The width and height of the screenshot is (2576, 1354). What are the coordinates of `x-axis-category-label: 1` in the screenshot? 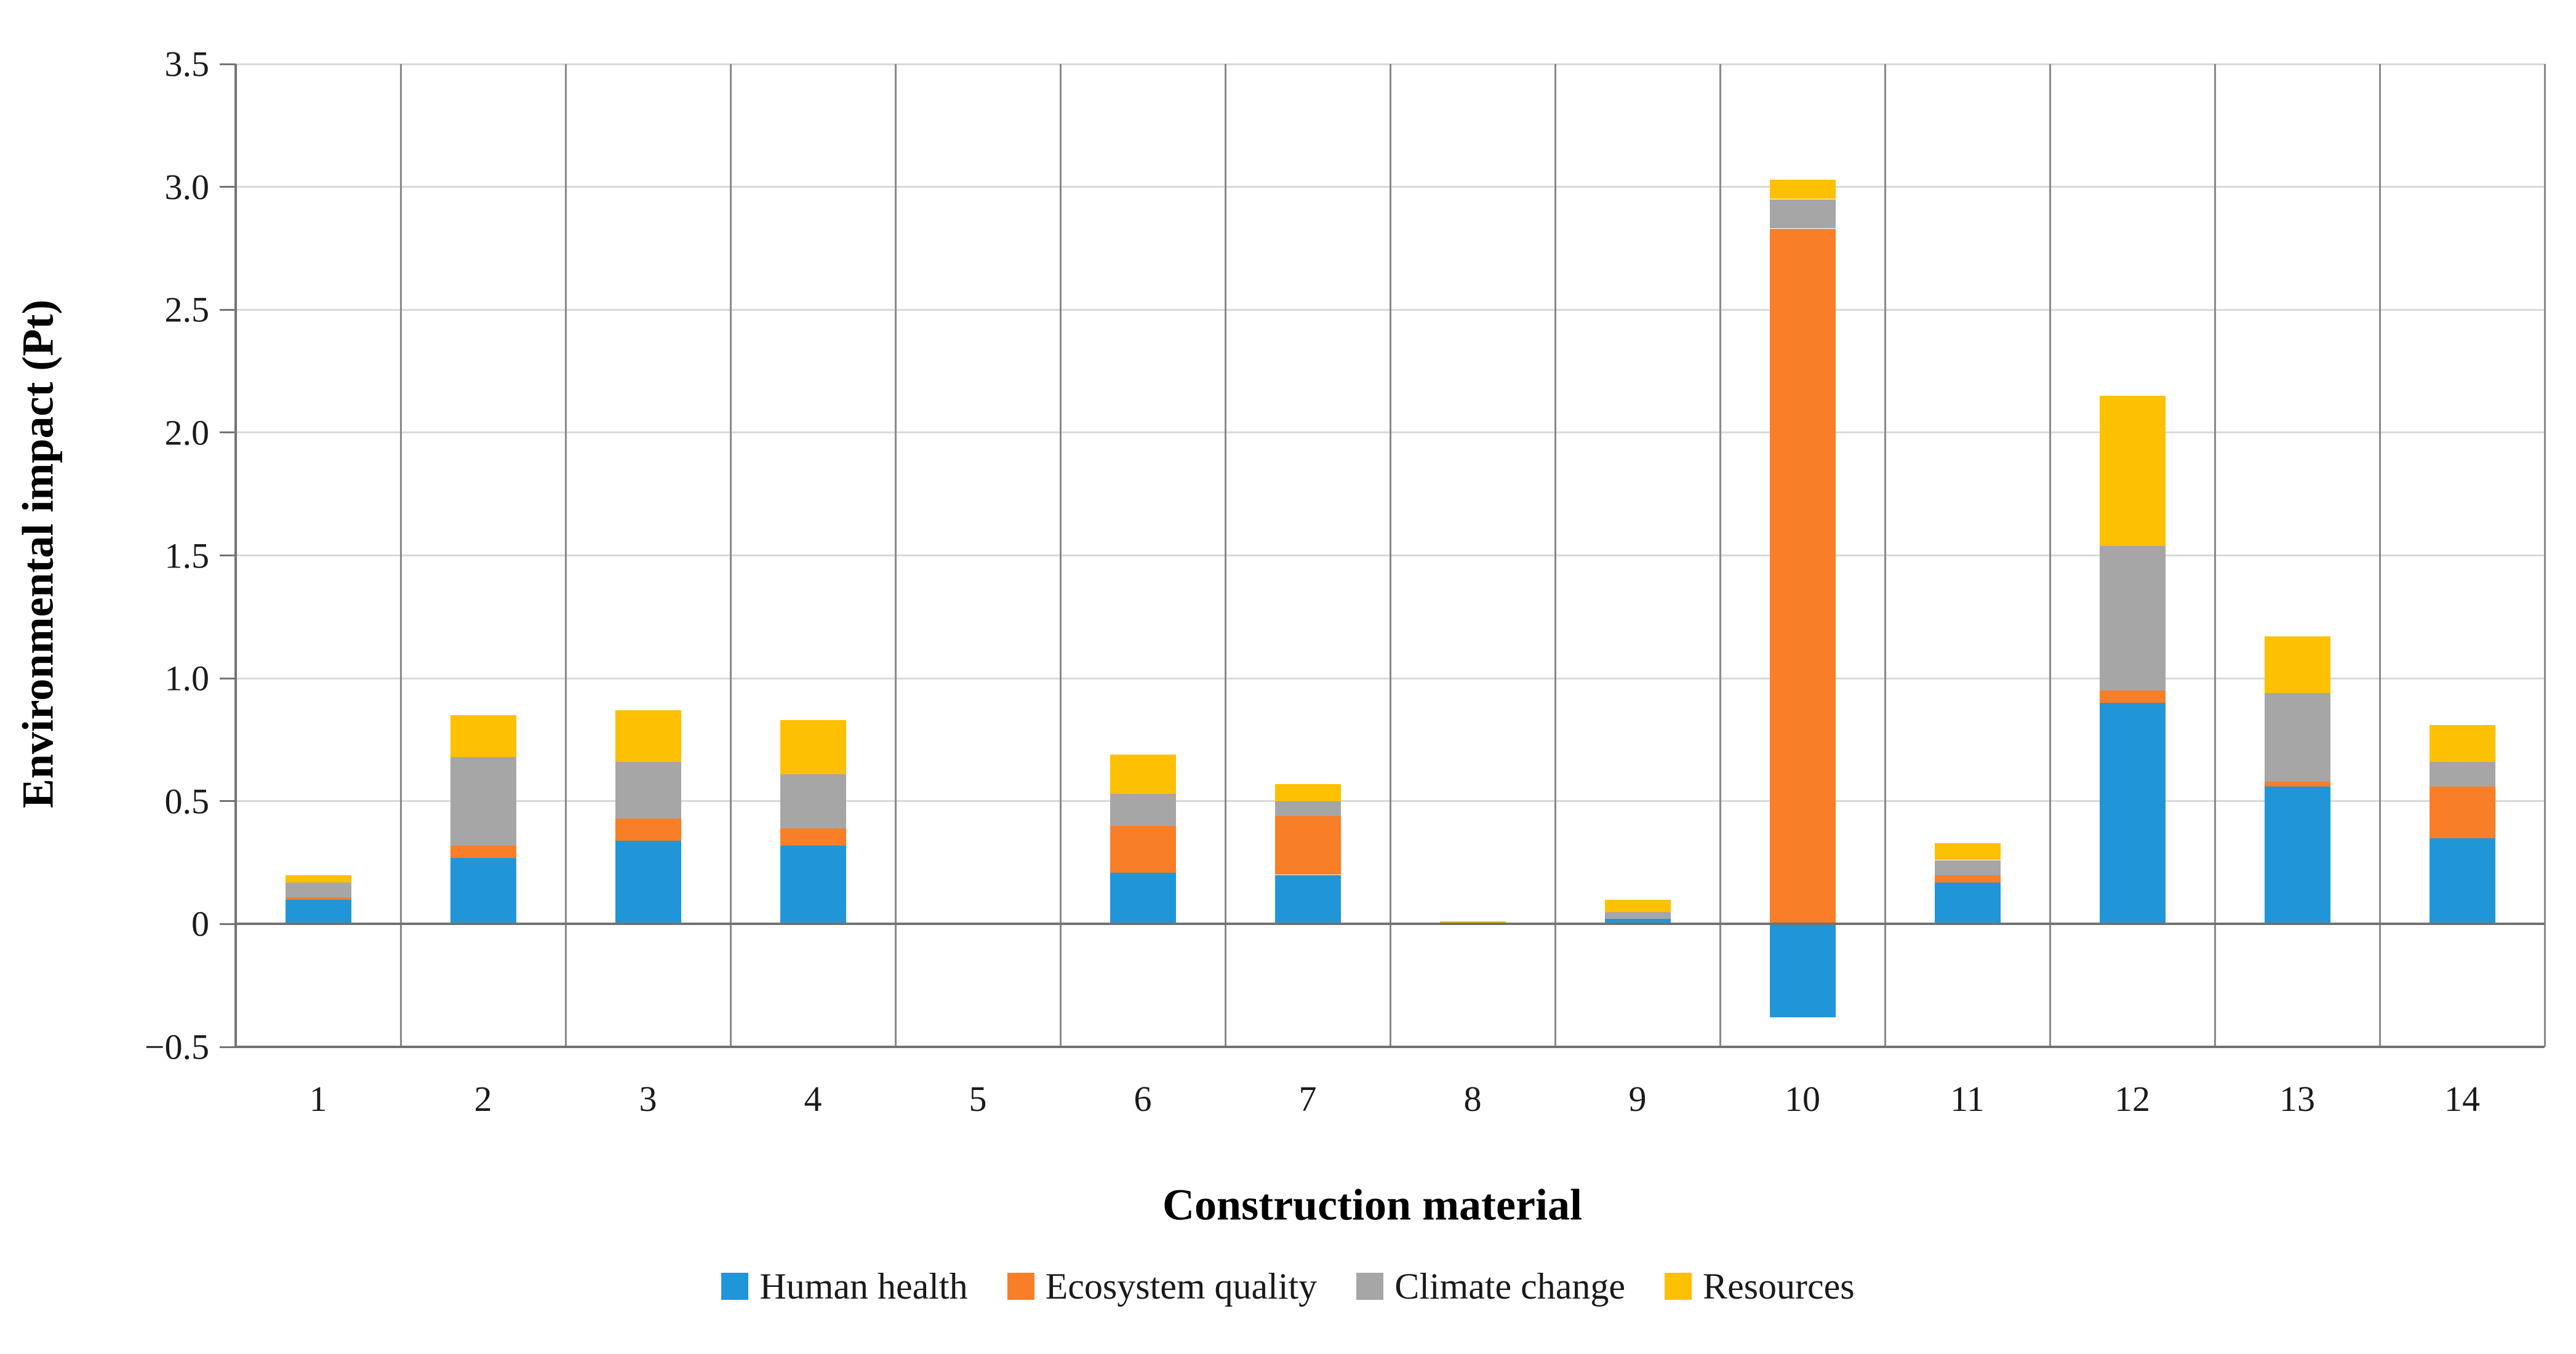 It's located at (318, 1099).